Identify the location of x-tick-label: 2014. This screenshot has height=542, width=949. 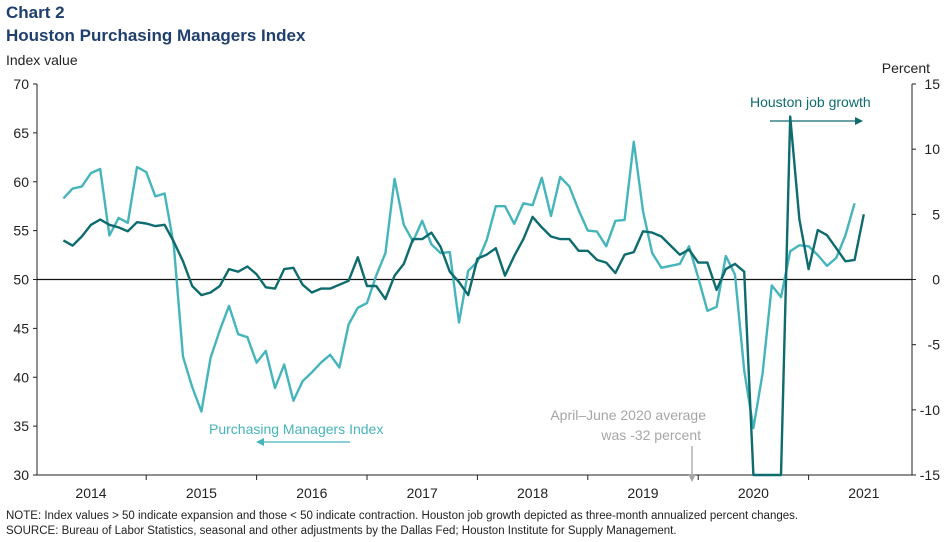
(90, 493).